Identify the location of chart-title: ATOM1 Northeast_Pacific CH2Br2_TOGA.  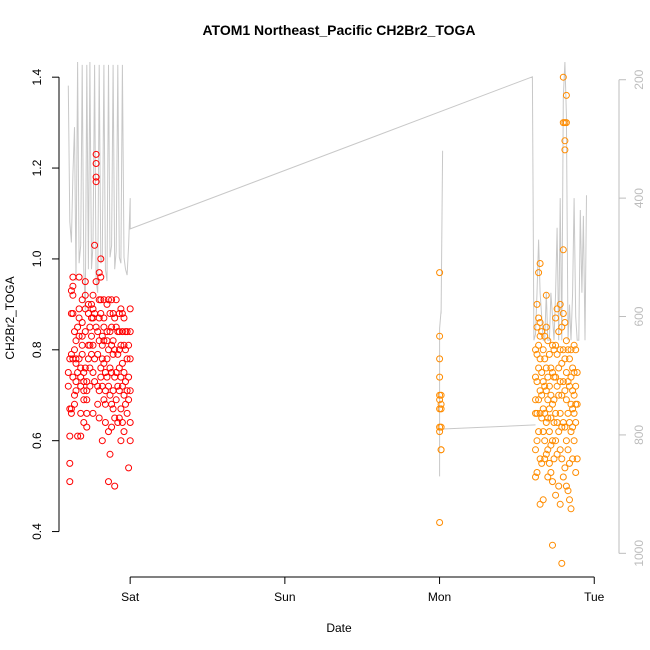
(338, 30).